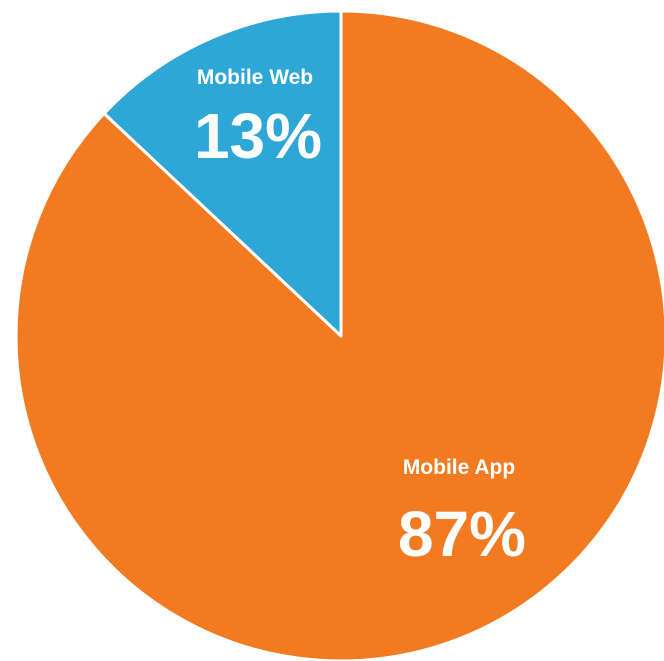  What do you see at coordinates (258, 136) in the screenshot?
I see `slice-percent-mobile-web: 13%` at bounding box center [258, 136].